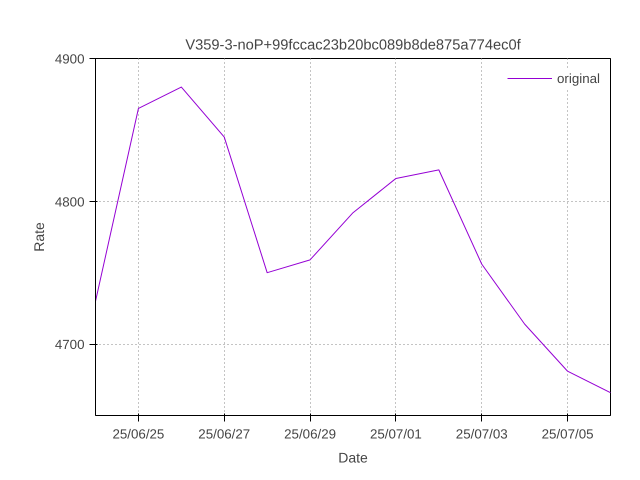 The width and height of the screenshot is (640, 480). Describe the element at coordinates (568, 434) in the screenshot. I see `x-tick-label: 25/07/05` at that location.